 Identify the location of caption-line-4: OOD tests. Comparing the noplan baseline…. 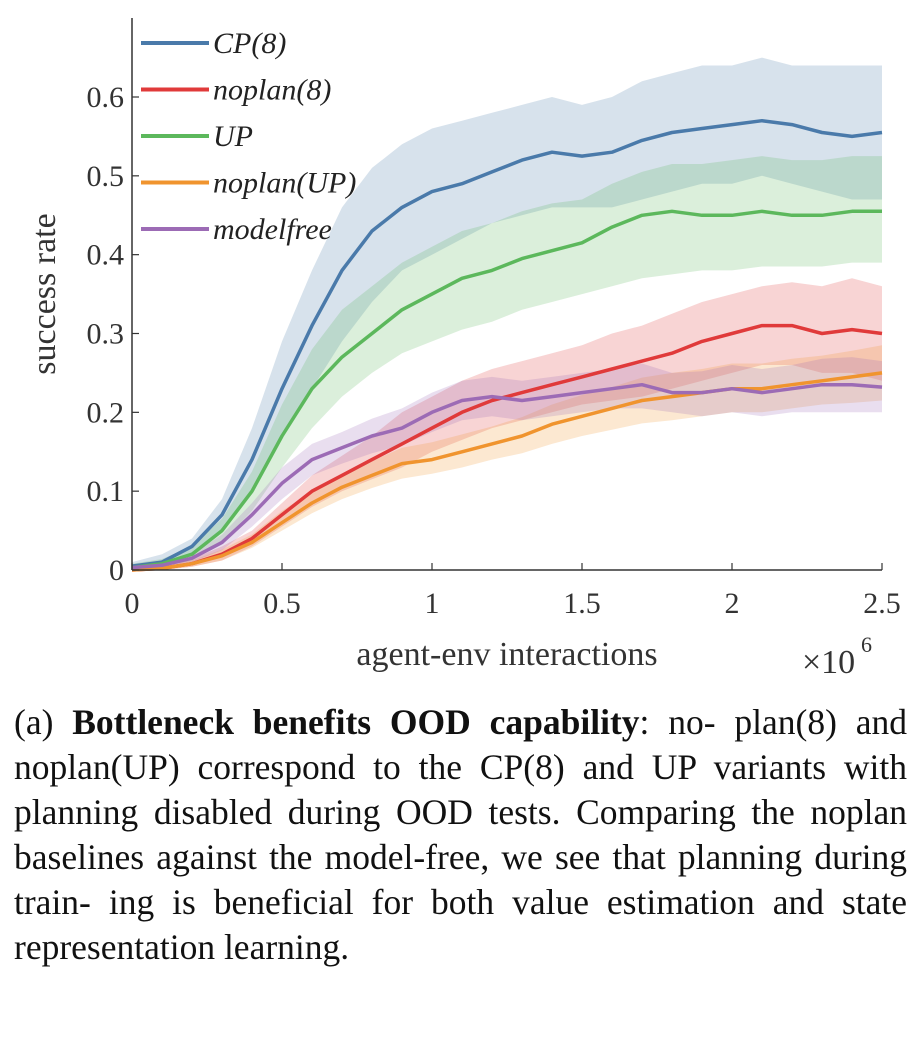
(460, 834).